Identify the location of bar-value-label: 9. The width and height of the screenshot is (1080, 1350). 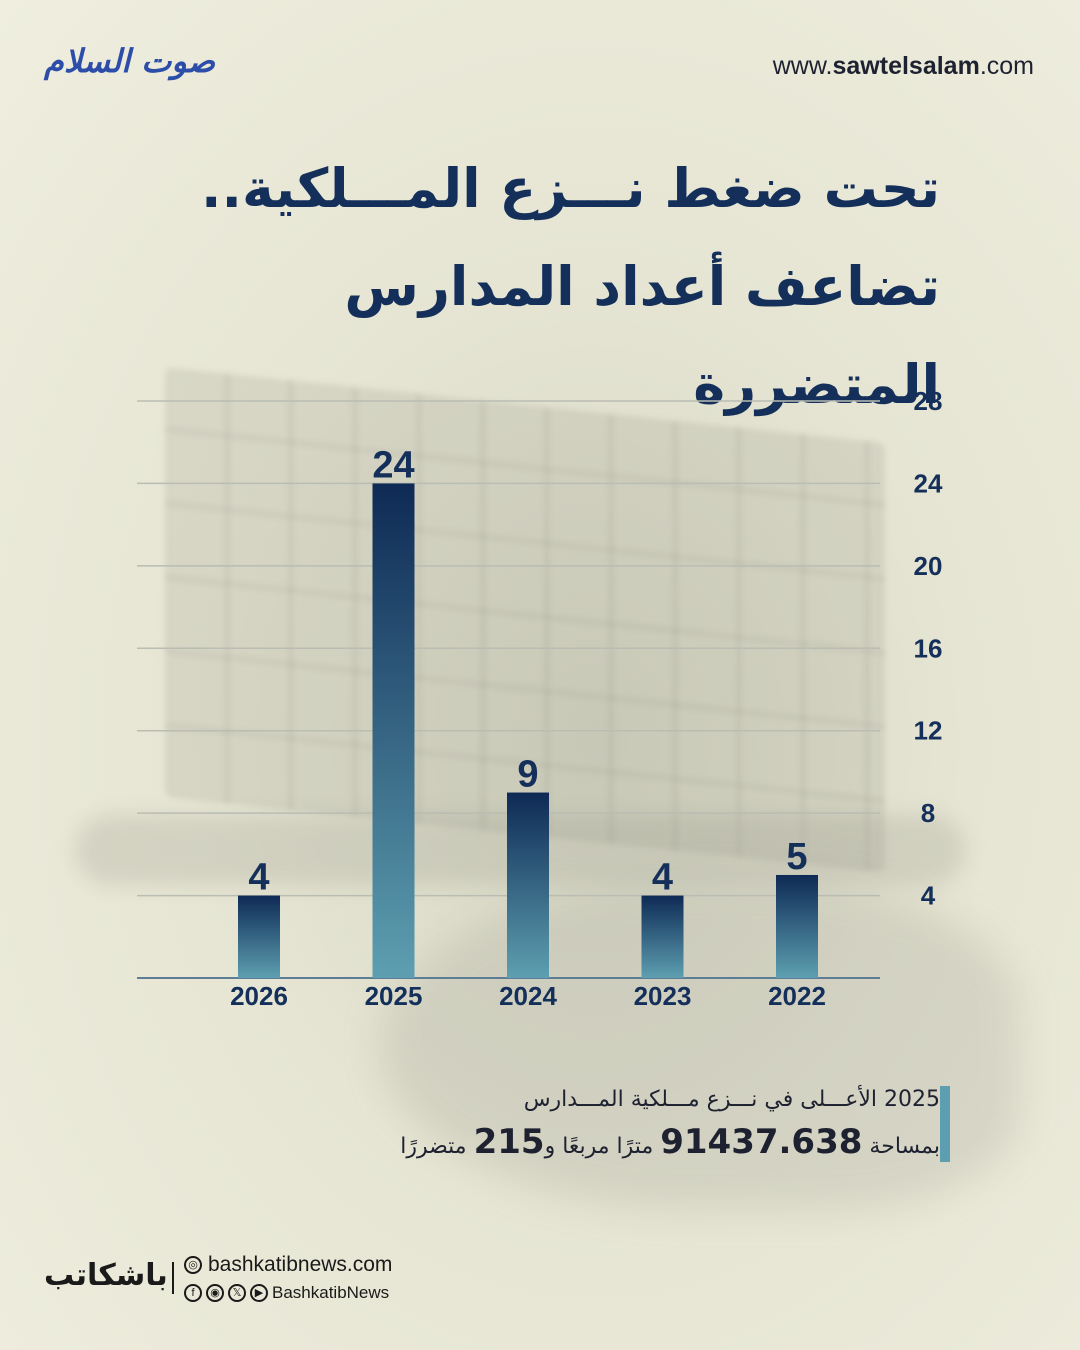
(527, 775).